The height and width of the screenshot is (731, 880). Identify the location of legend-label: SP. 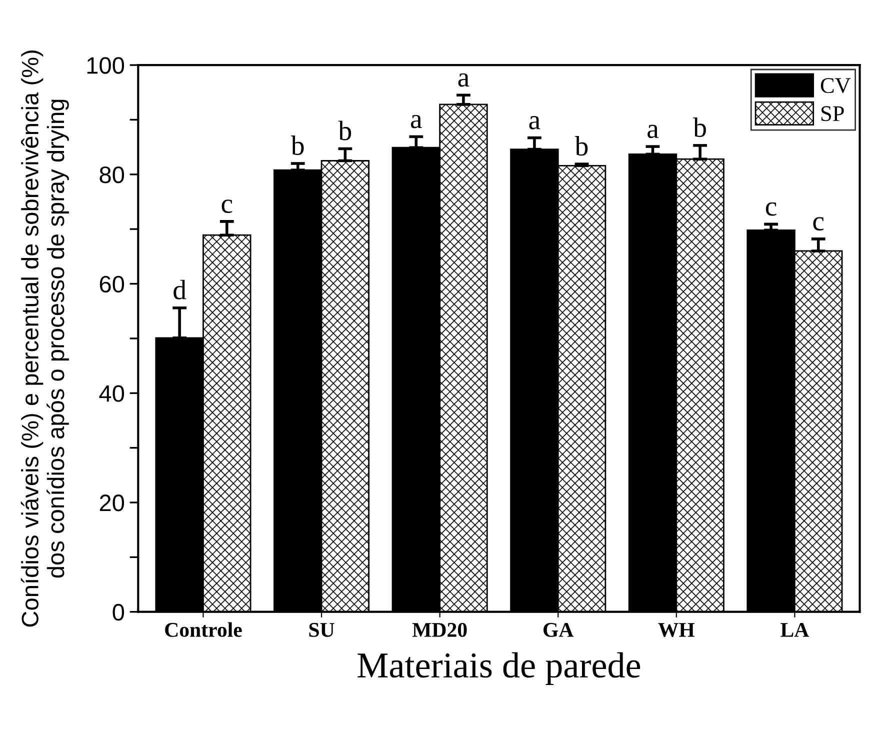
(832, 114).